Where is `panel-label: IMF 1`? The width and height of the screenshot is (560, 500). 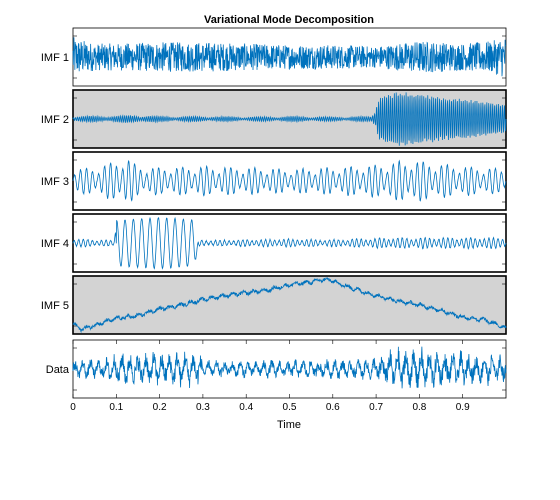 panel-label: IMF 1 is located at coordinates (55, 58).